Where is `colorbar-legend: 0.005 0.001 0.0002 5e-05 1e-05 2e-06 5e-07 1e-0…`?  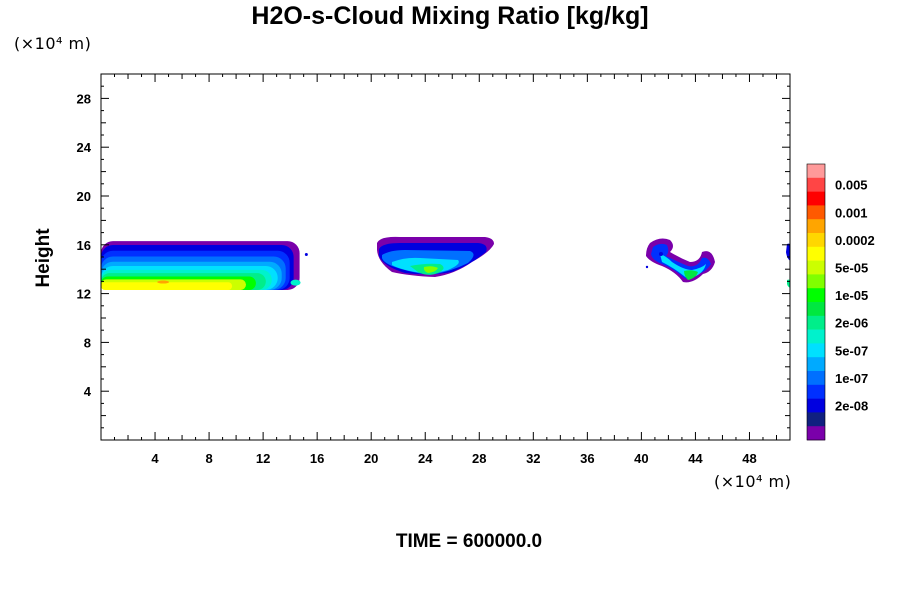 colorbar-legend: 0.005 0.001 0.0002 5e-05 1e-05 2e-06 5e-07 1e-0… is located at coordinates (840, 302).